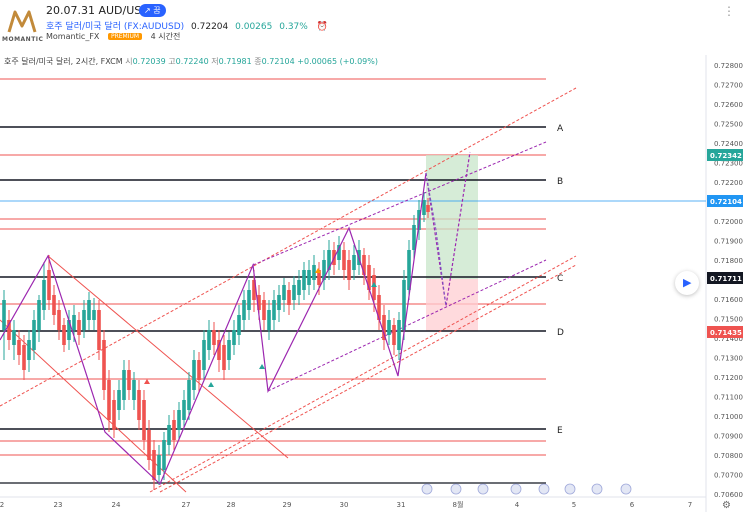 This screenshot has height=512, width=743. I want to click on price-tag-label: 0.72342, so click(726, 156).